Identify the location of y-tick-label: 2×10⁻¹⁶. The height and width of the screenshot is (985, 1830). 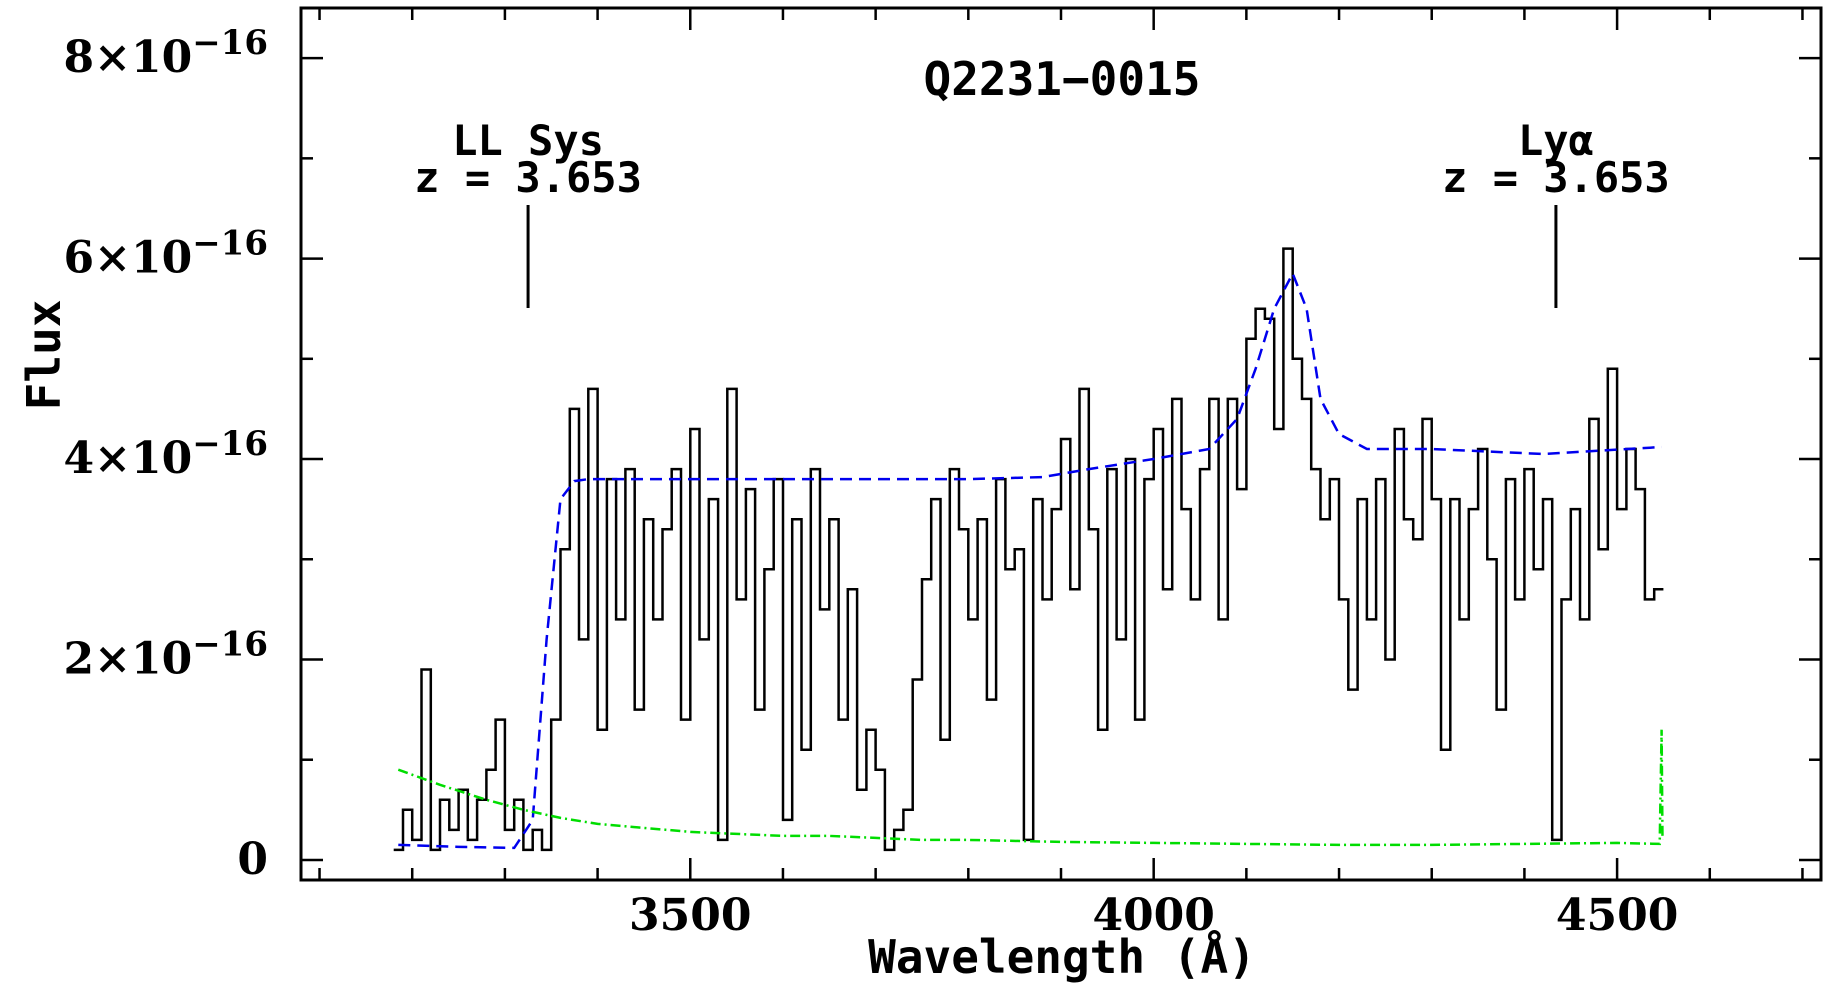
(165, 654).